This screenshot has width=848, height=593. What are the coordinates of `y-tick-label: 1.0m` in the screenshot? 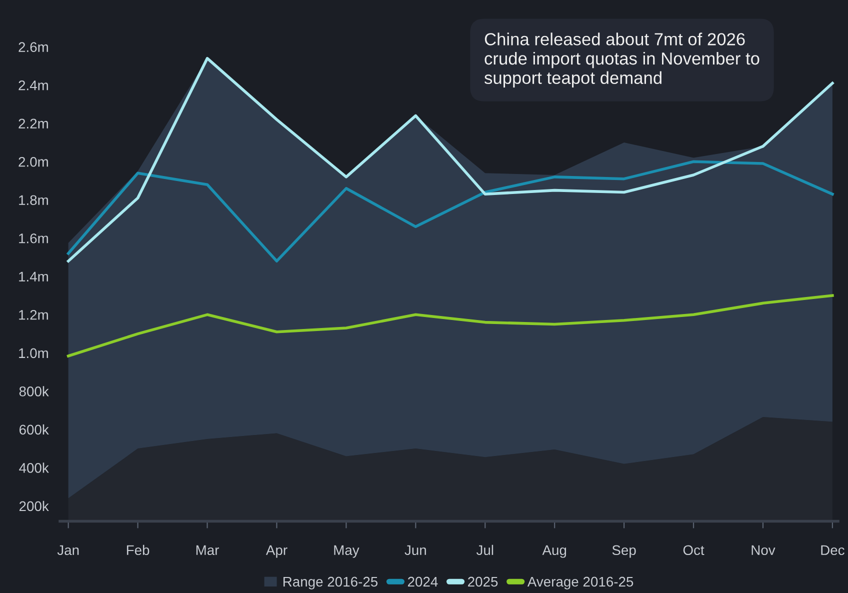 It's located at (33, 353).